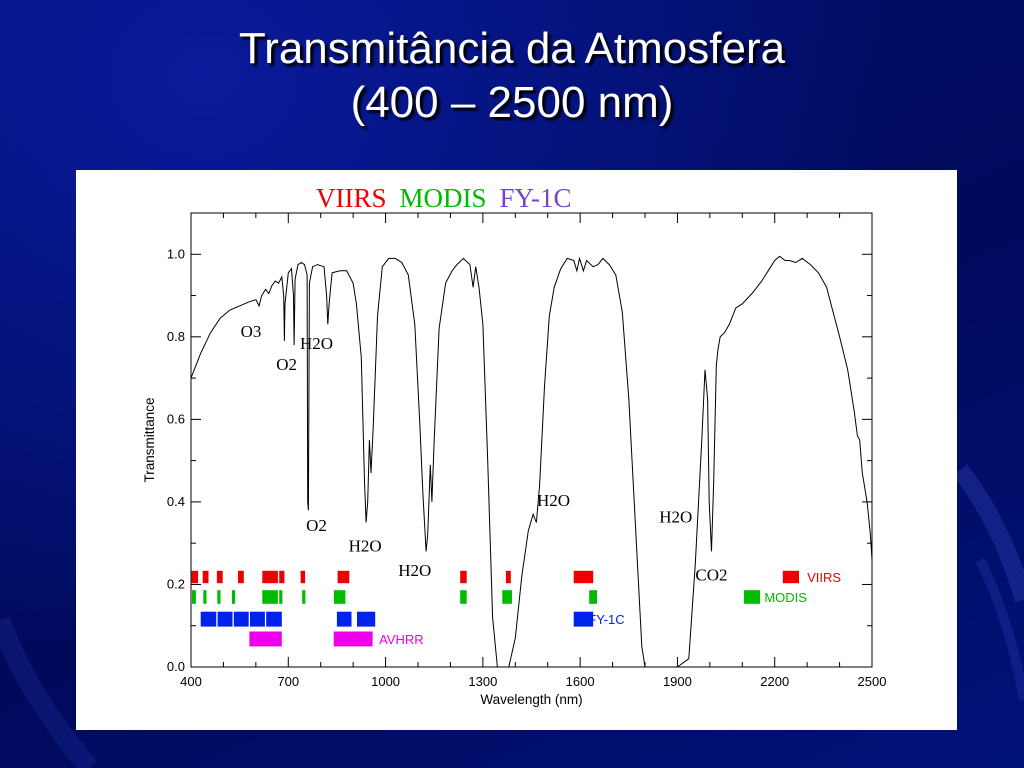 The image size is (1024, 768). What do you see at coordinates (316, 525) in the screenshot?
I see `annotation-3: O2` at bounding box center [316, 525].